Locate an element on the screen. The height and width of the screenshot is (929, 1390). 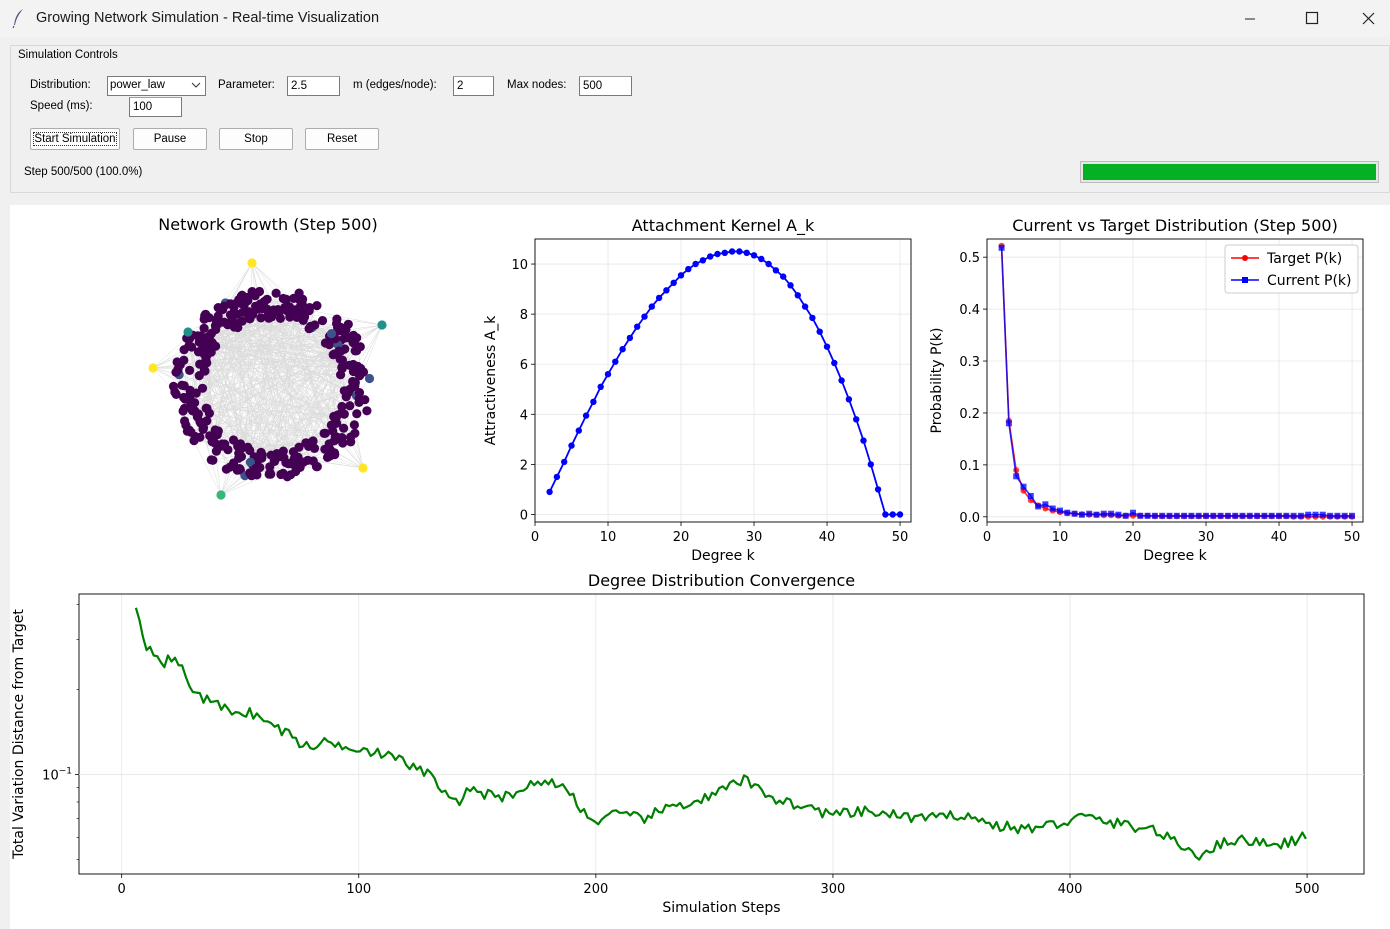
x-tick-label: 50 is located at coordinates (900, 537).